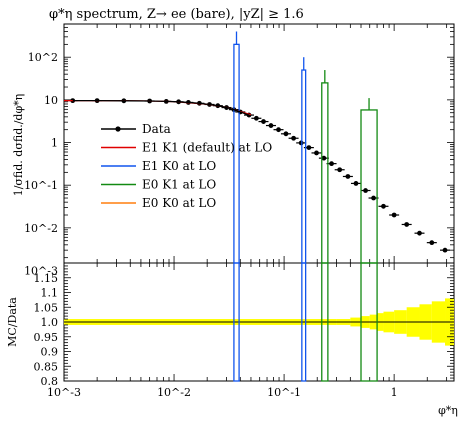 The width and height of the screenshot is (470, 421). I want to click on x-tick-label: 10^-3, so click(64, 392).